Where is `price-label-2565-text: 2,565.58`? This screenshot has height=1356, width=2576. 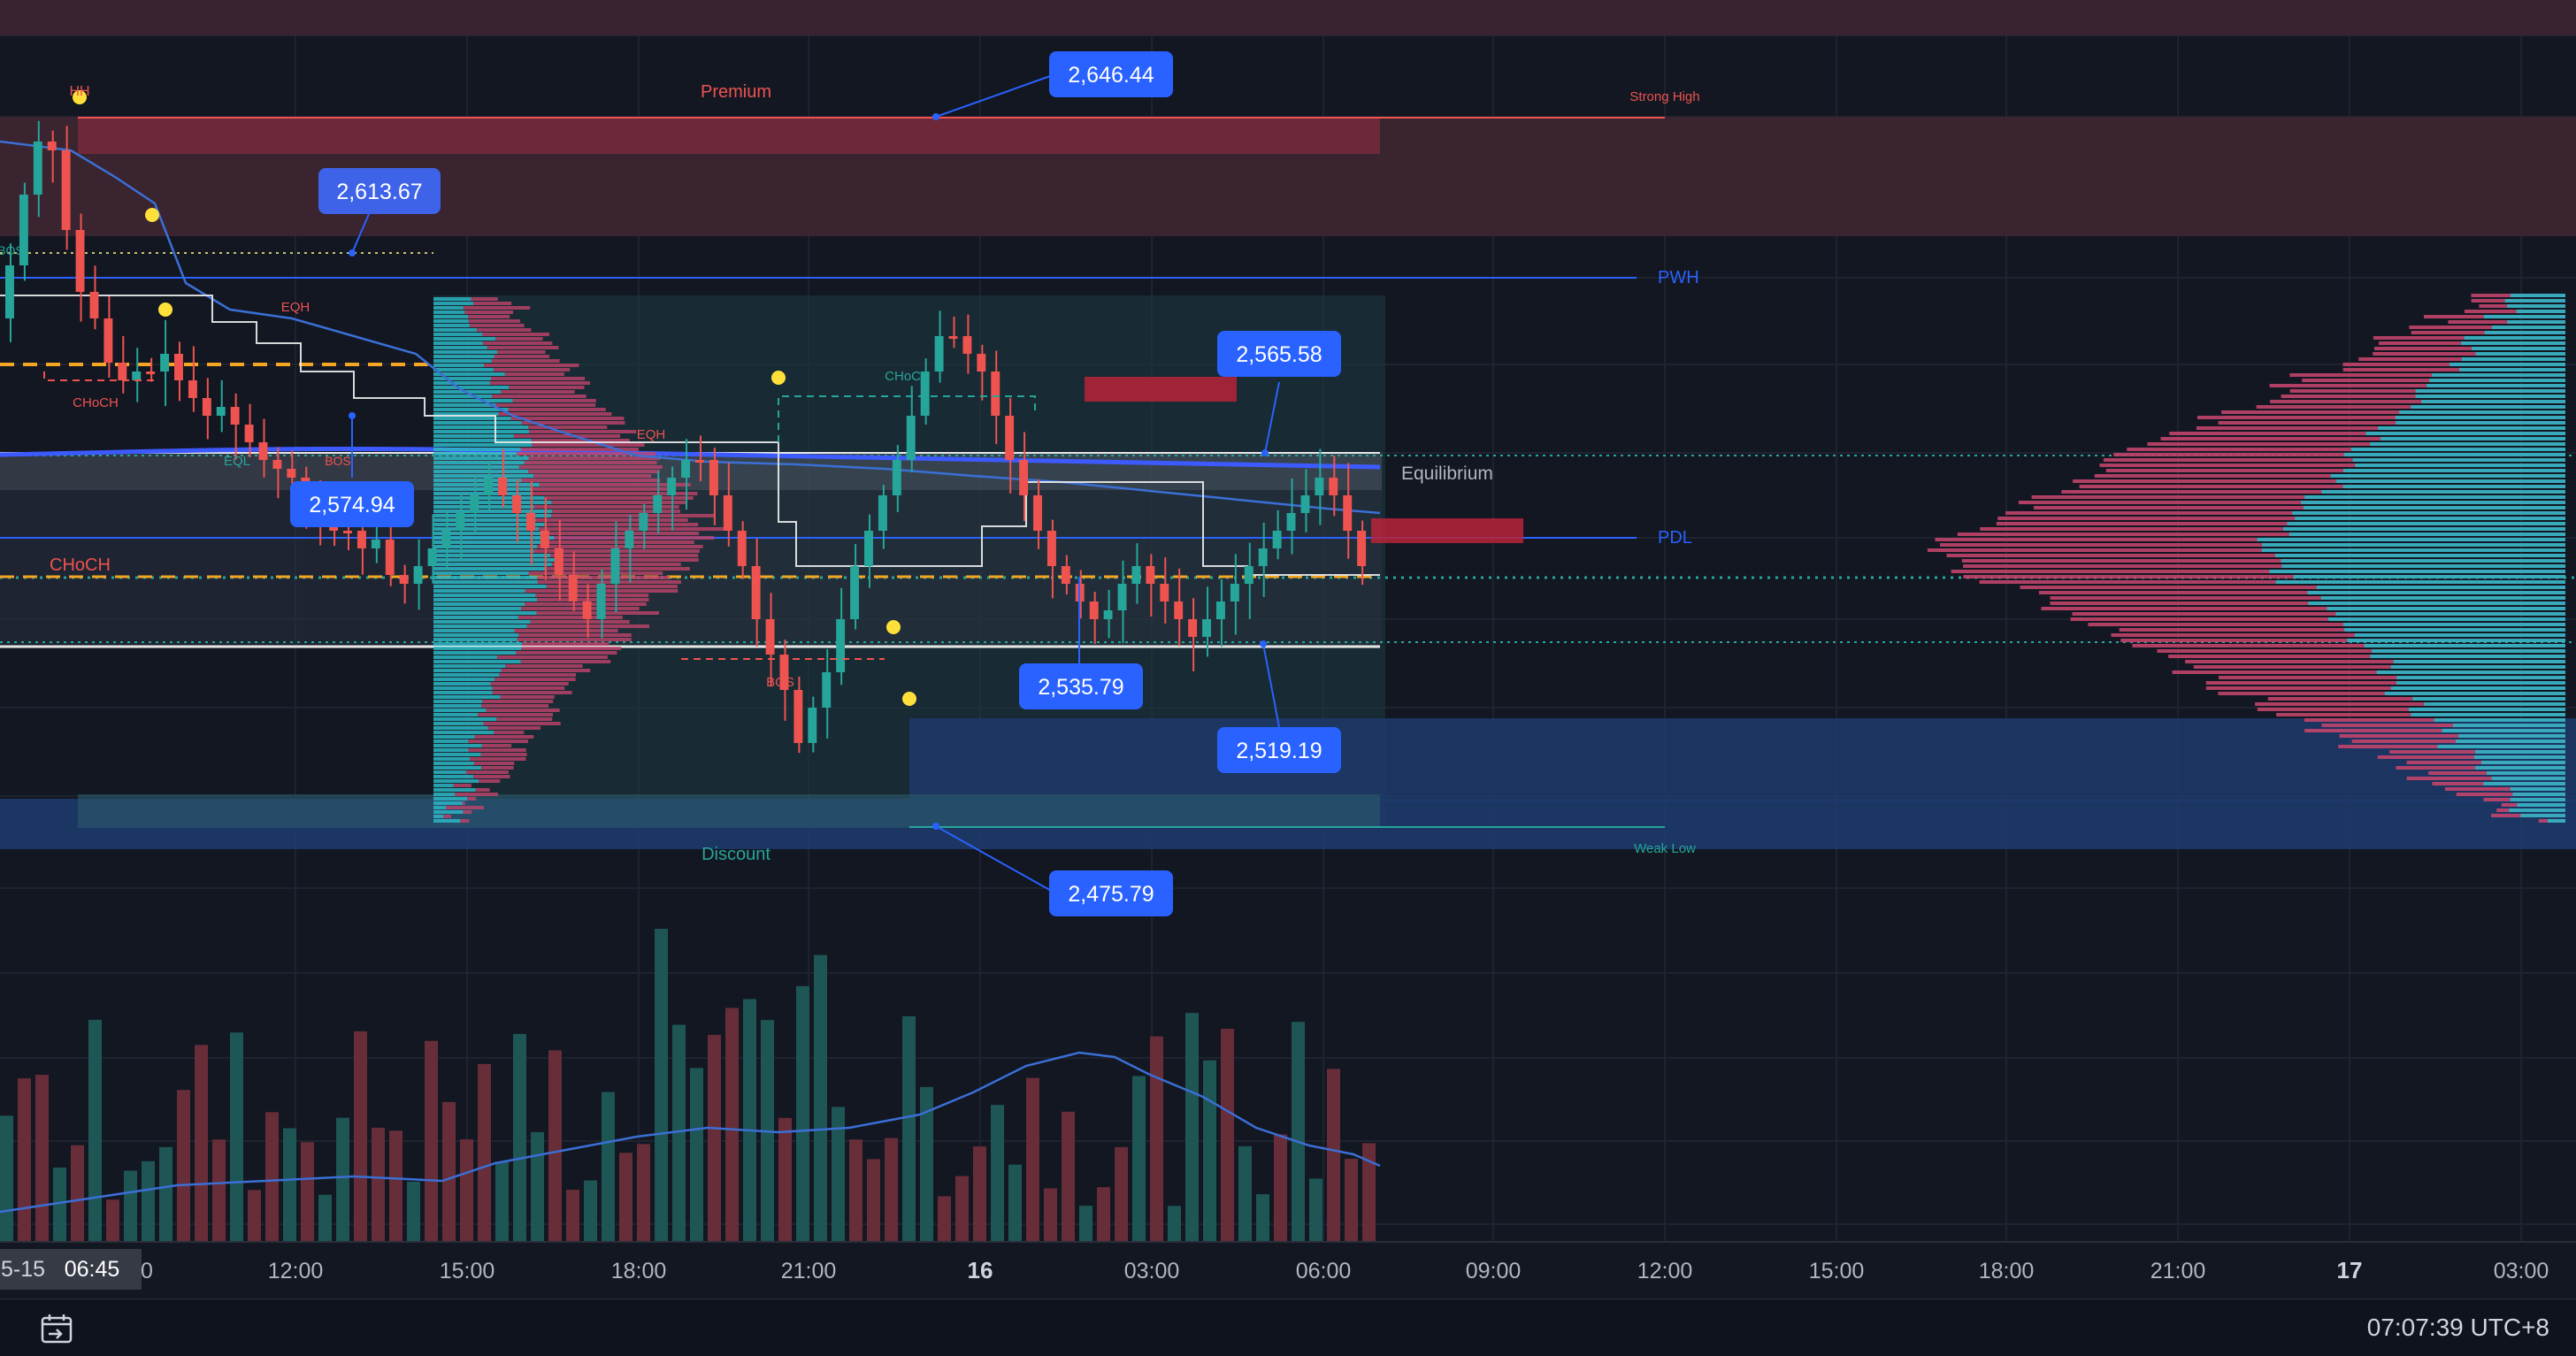 price-label-2565-text: 2,565.58 is located at coordinates (1279, 354).